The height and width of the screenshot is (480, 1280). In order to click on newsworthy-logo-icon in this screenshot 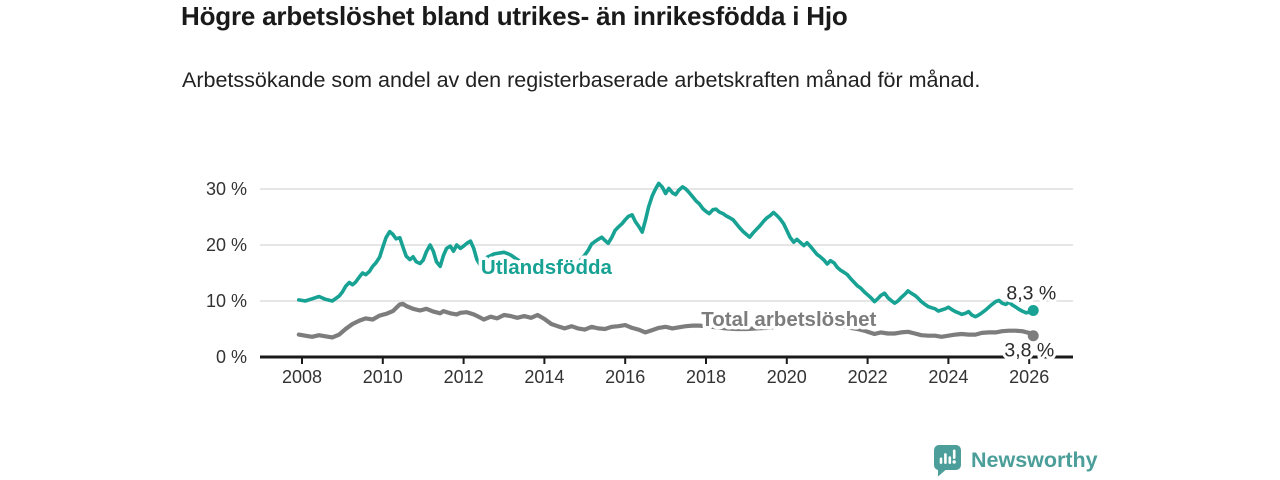, I will do `click(947, 461)`.